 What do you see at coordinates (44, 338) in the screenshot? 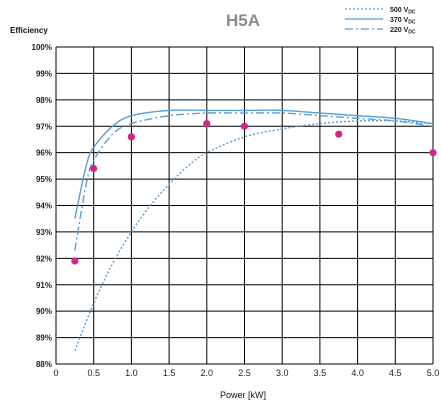
I see `y-tick-label: 89%` at bounding box center [44, 338].